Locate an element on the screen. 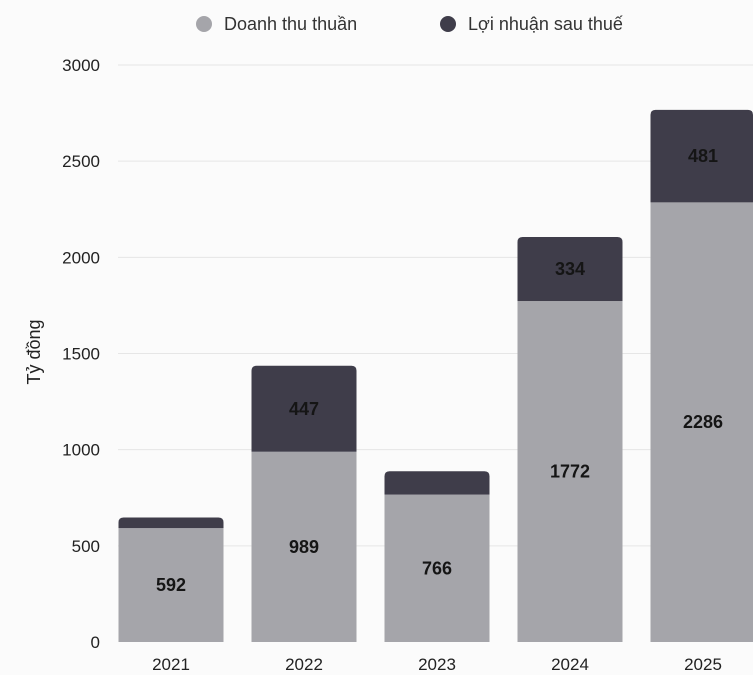 Image resolution: width=753 pixels, height=675 pixels. data-label: 766 is located at coordinates (437, 568).